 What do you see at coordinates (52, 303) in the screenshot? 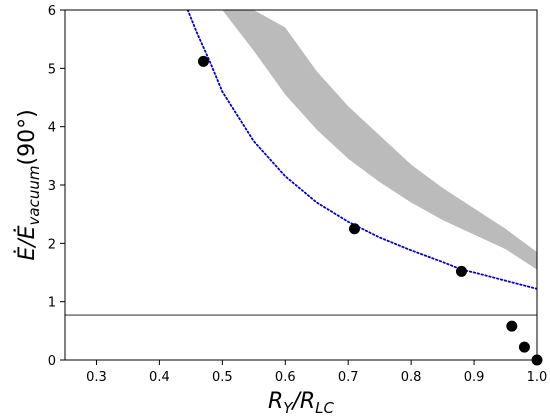
I see `y-tick-label: 1` at bounding box center [52, 303].